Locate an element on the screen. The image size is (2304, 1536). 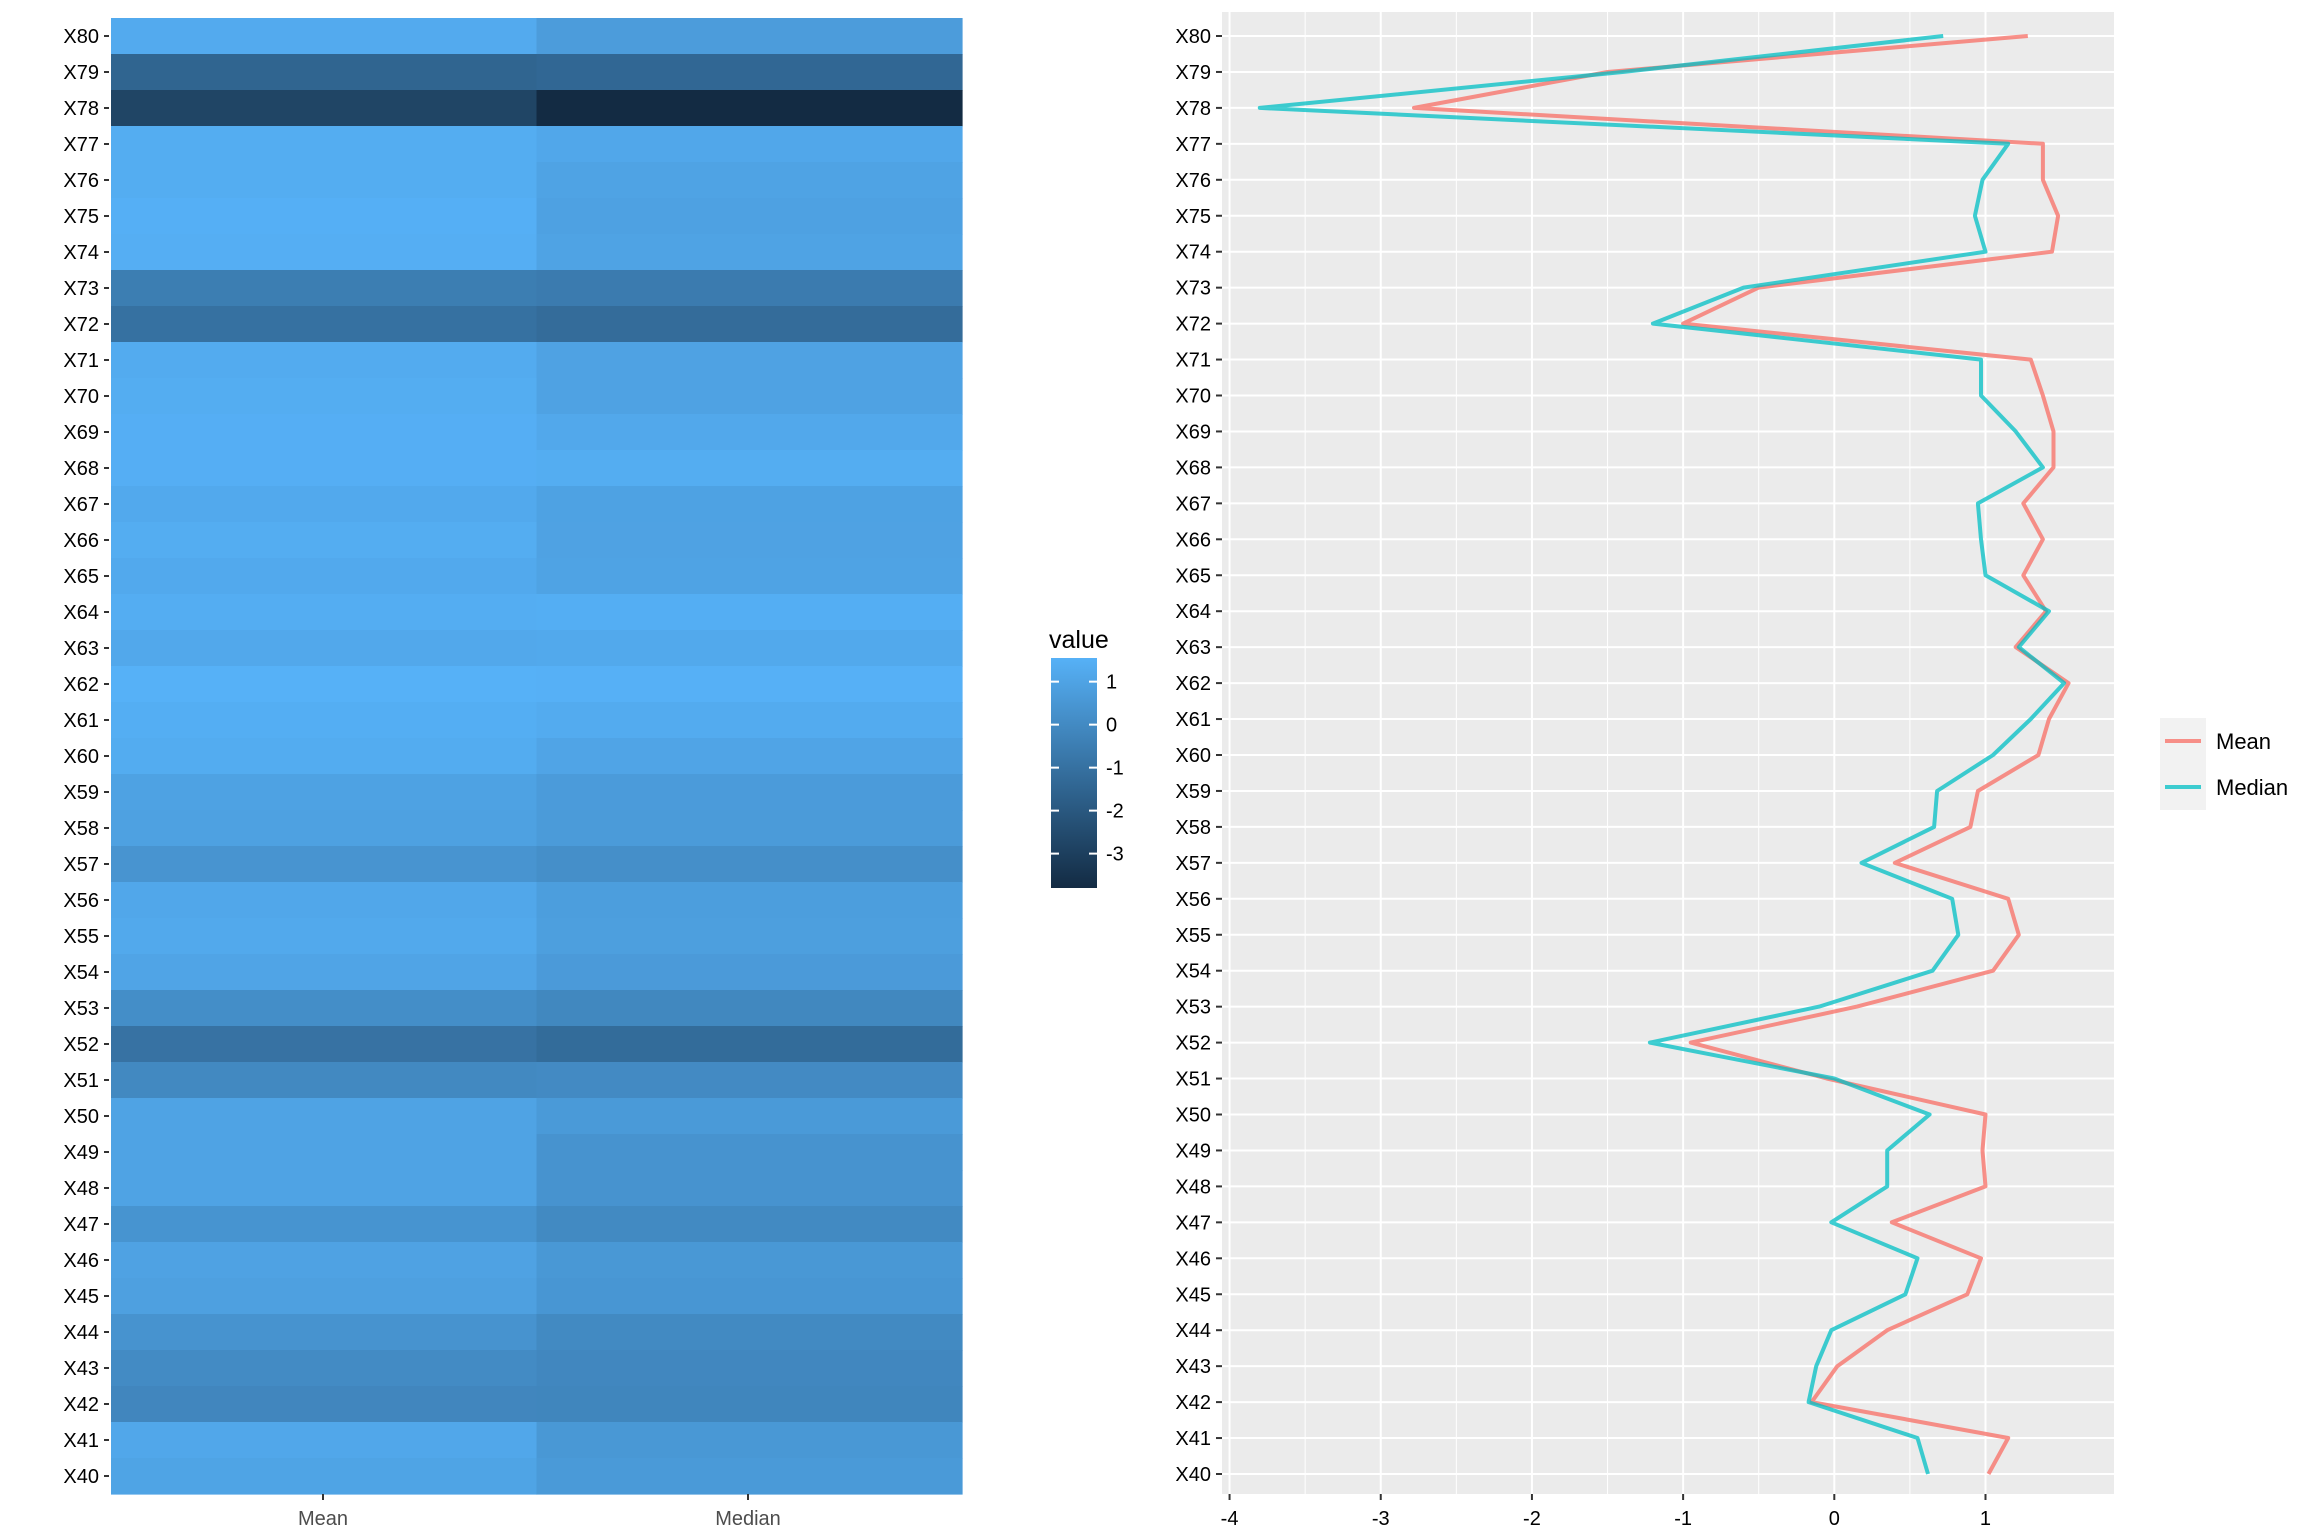
line-y-tick-label-x58: X58 is located at coordinates (1193, 828).